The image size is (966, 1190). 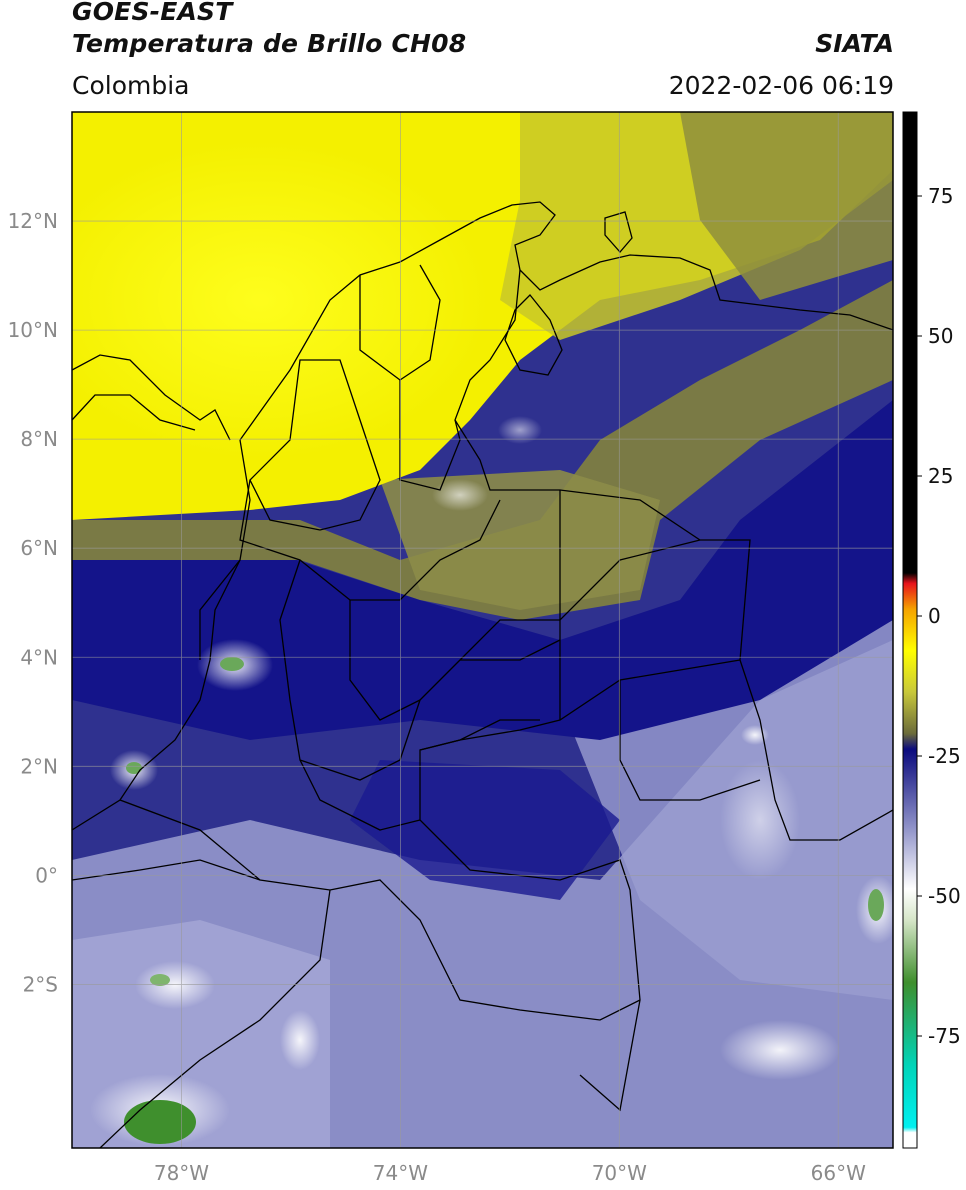 I want to click on organization-label: SIATA, so click(x=854, y=43).